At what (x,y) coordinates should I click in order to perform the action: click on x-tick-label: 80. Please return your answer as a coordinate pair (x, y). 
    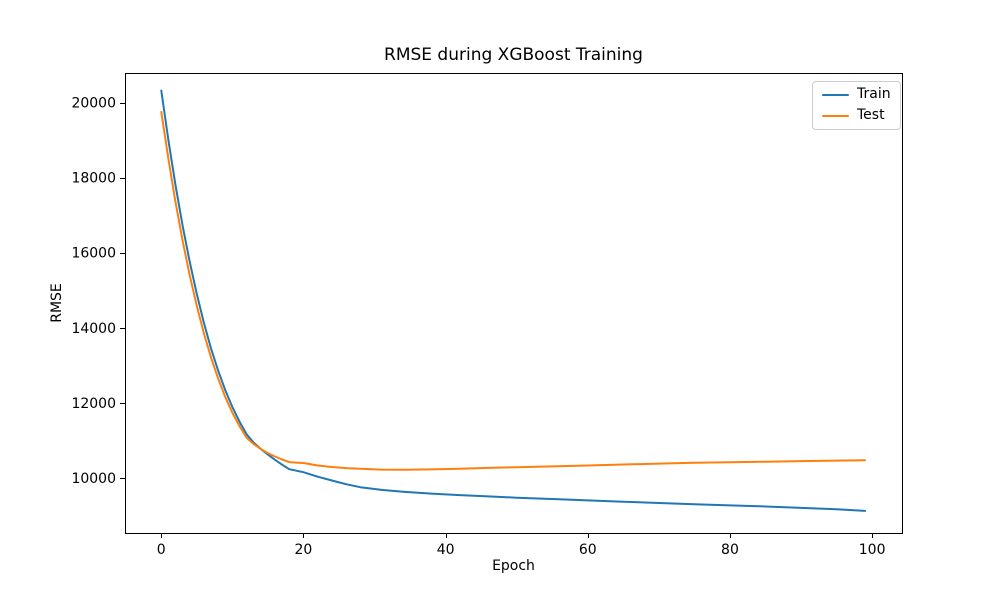
    Looking at the image, I should click on (730, 550).